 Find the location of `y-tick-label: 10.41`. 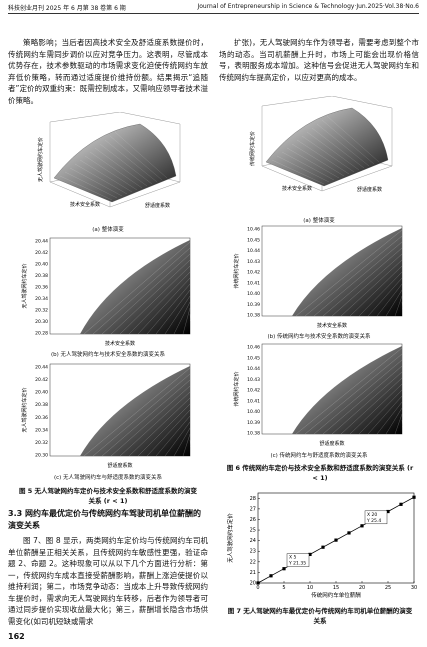

y-tick-label: 10.41 is located at coordinates (253, 283).